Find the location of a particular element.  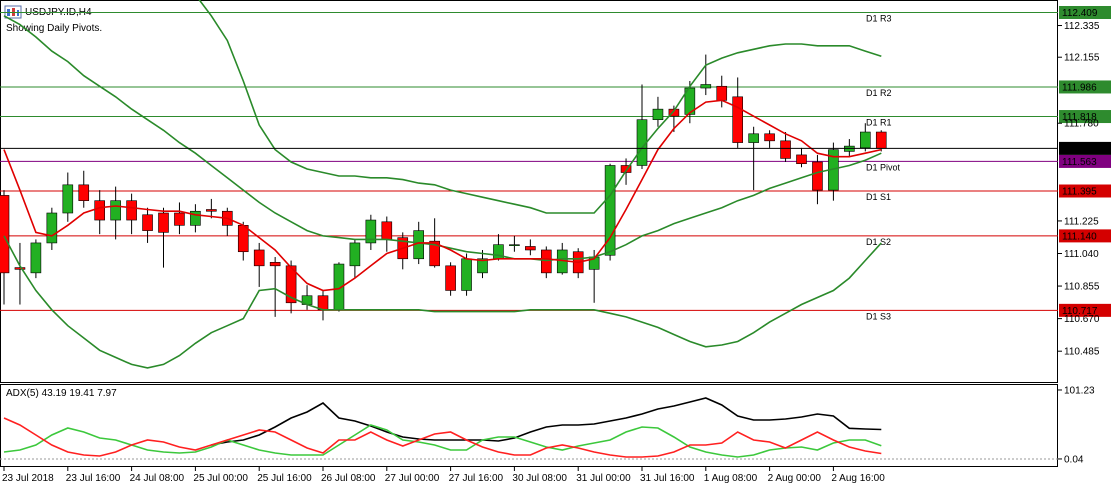

x-tick-label: 25 Jul 16:00 is located at coordinates (284, 478).